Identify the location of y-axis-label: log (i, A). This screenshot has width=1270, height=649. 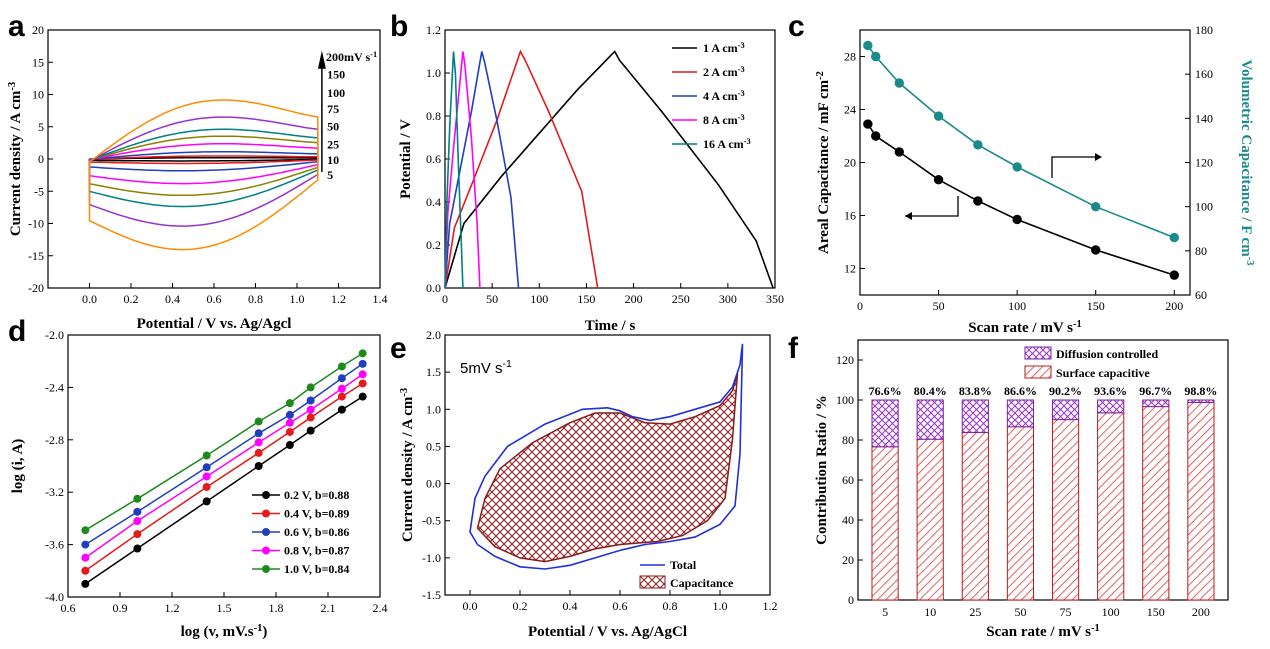
(18, 466).